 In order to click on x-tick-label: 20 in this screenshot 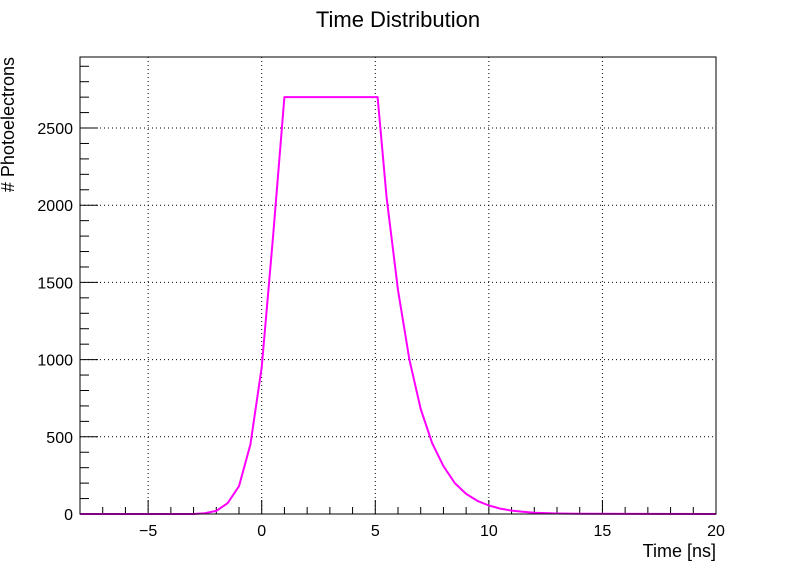, I will do `click(716, 531)`.